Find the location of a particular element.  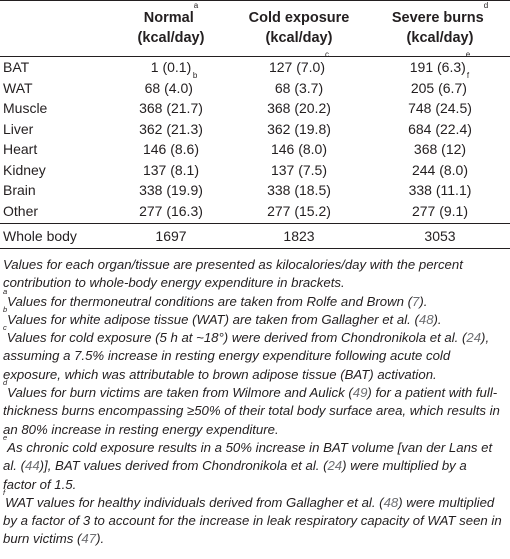

total-label: Whole body is located at coordinates (57, 236).